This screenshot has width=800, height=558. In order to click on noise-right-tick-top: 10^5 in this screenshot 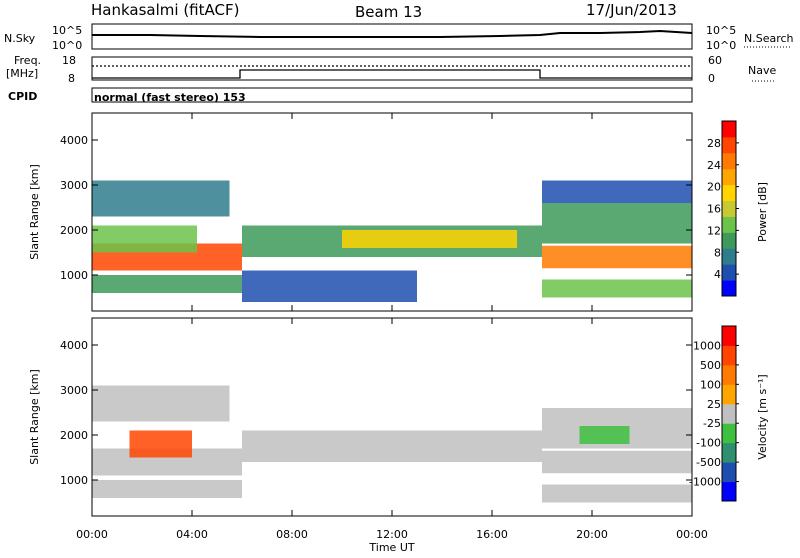, I will do `click(721, 30)`.